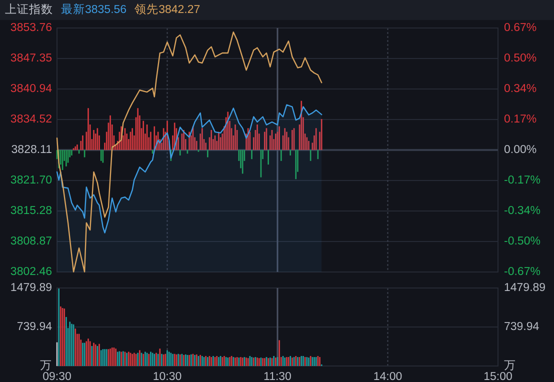 This screenshot has height=382, width=554. Describe the element at coordinates (278, 376) in the screenshot. I see `x-tick-label: 11:30` at that location.